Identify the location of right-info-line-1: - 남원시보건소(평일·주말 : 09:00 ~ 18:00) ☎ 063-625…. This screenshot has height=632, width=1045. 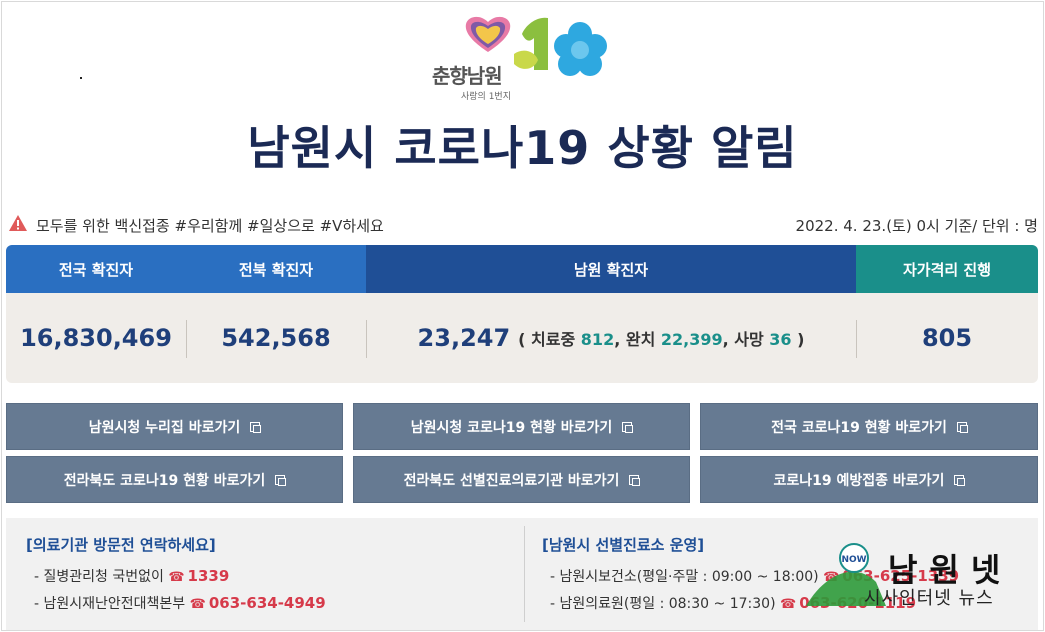
(754, 576).